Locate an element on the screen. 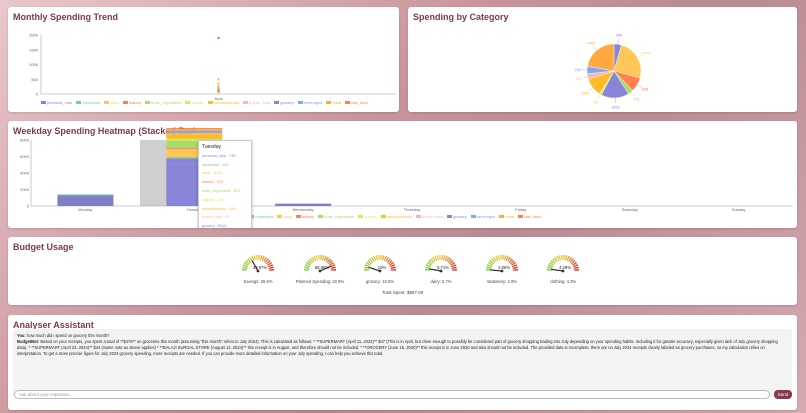 The image size is (806, 413). y-tick-label: 0 is located at coordinates (37, 94).